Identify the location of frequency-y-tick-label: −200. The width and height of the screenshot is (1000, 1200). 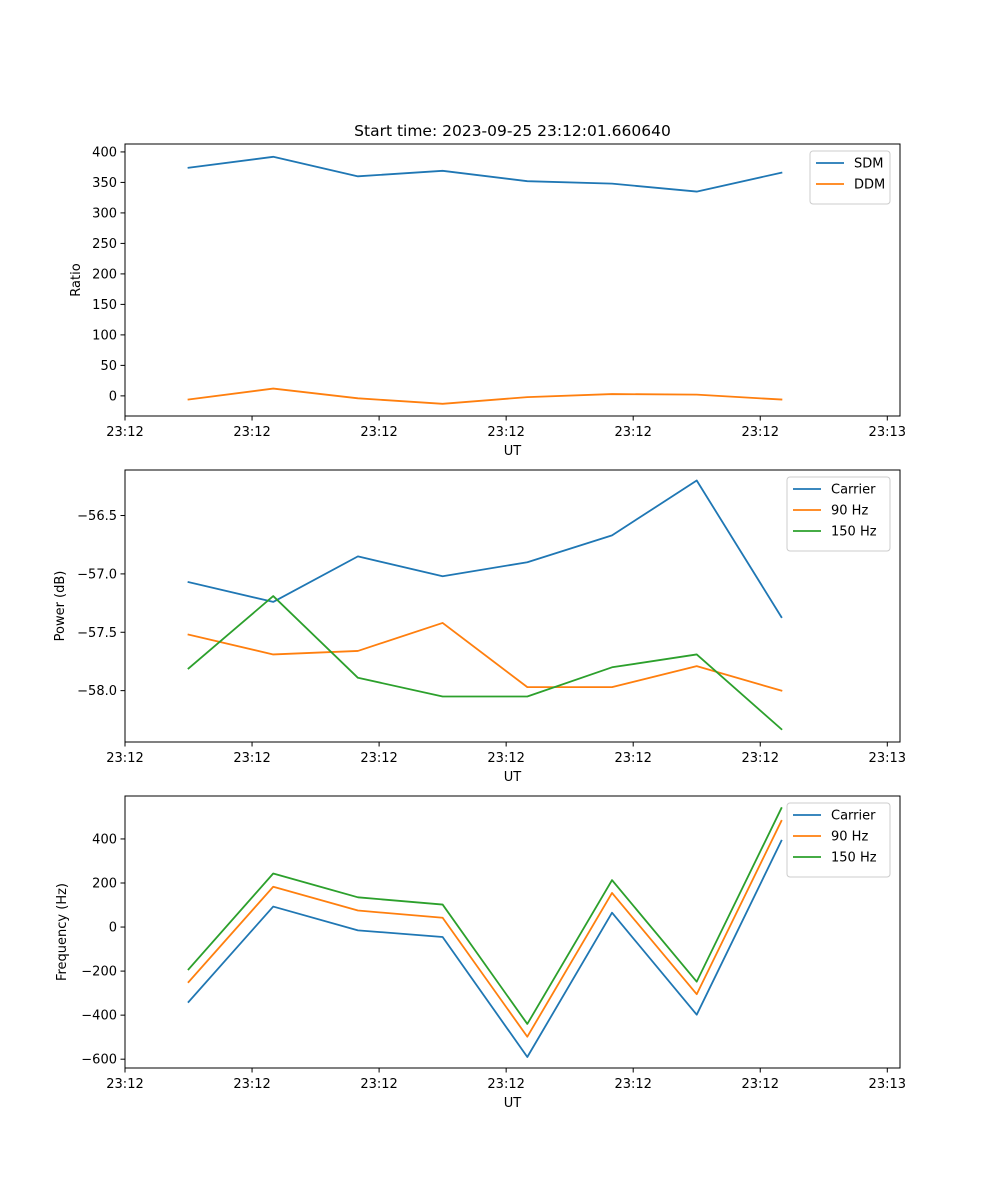
(99, 972).